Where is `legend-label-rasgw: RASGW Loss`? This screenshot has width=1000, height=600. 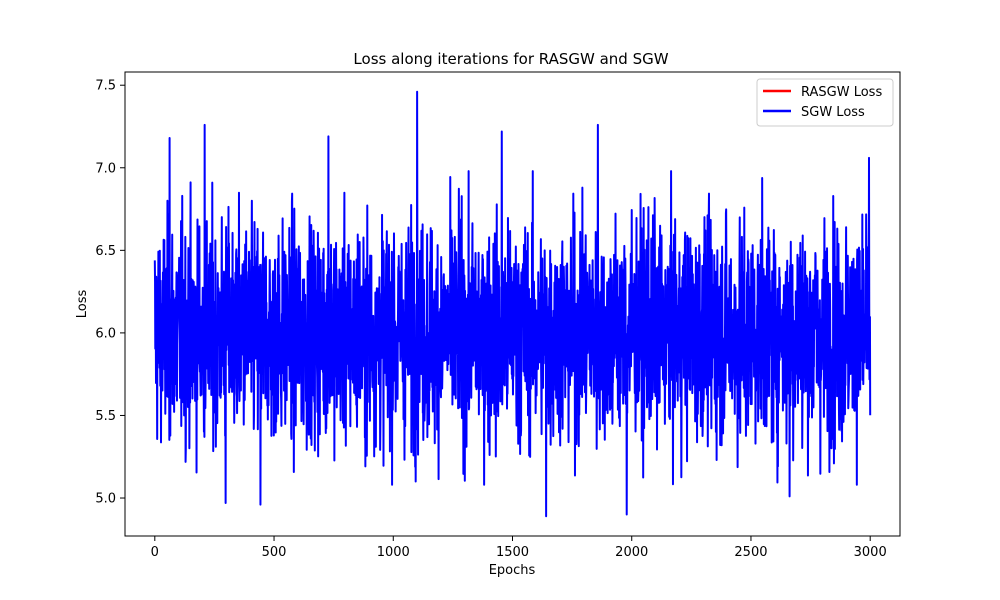 legend-label-rasgw: RASGW Loss is located at coordinates (841, 92).